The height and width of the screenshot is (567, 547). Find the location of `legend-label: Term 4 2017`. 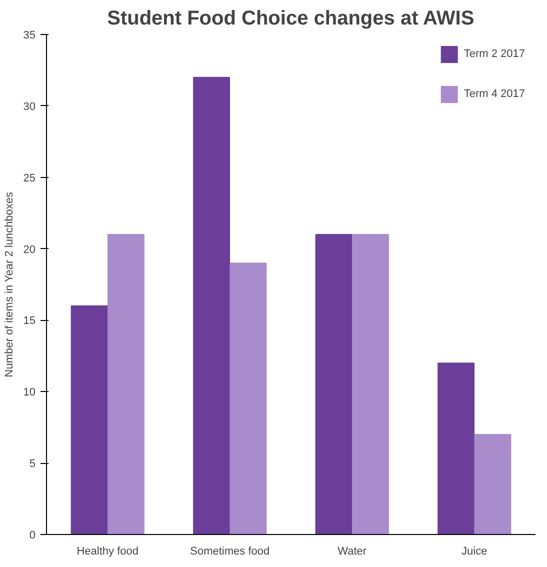

legend-label: Term 4 2017 is located at coordinates (494, 94).